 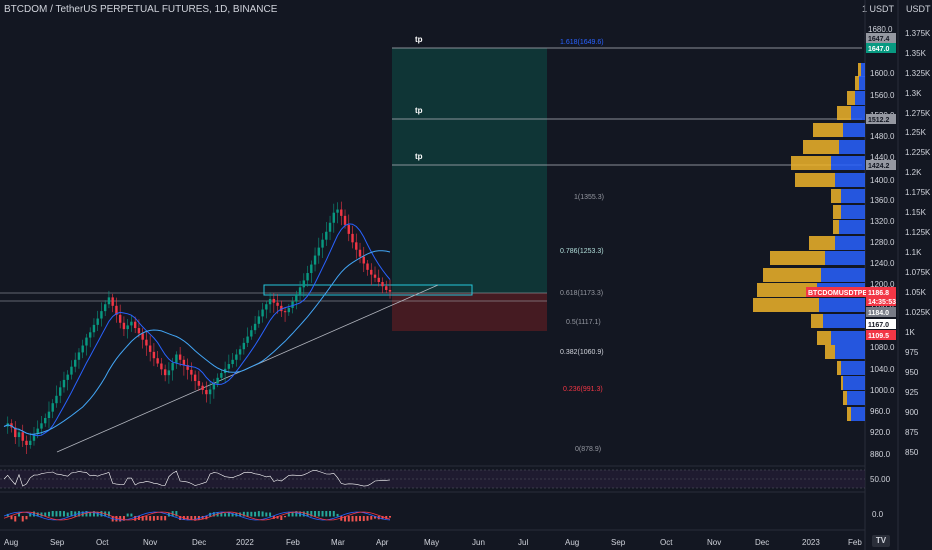 I want to click on y-axis-label-right: 975, so click(x=912, y=352).